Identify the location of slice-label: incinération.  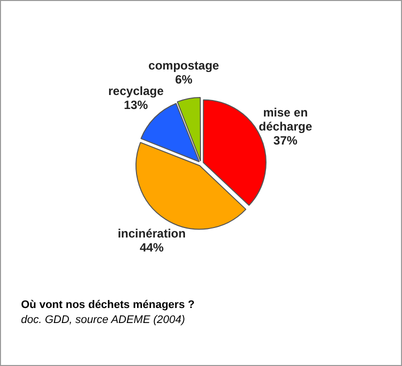
(152, 233).